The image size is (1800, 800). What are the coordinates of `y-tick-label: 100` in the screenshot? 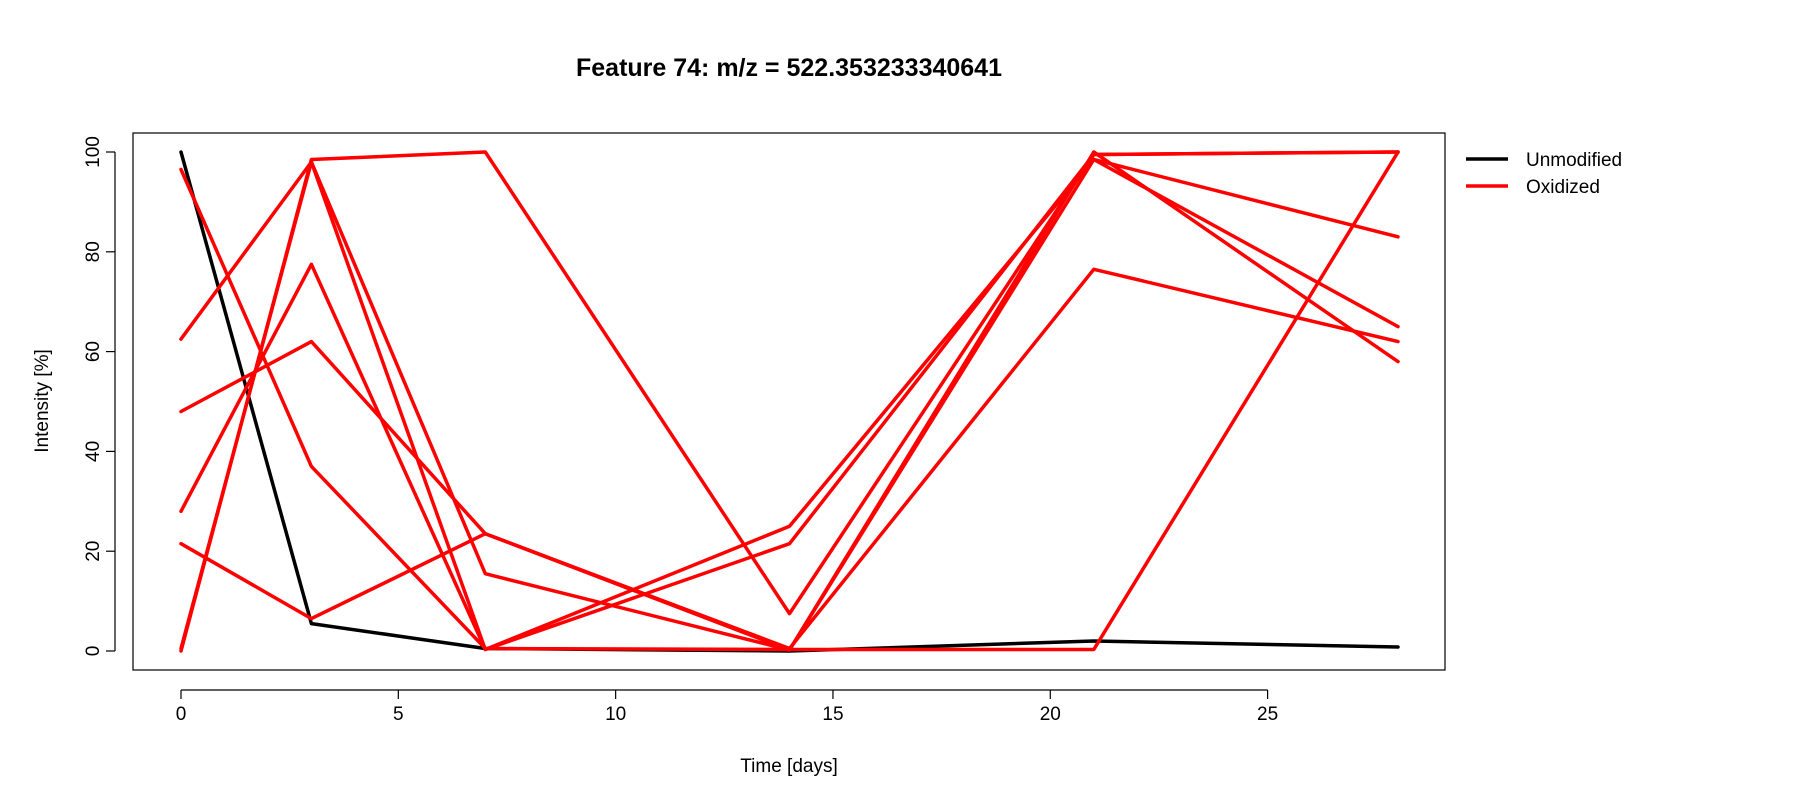 It's located at (93, 152).